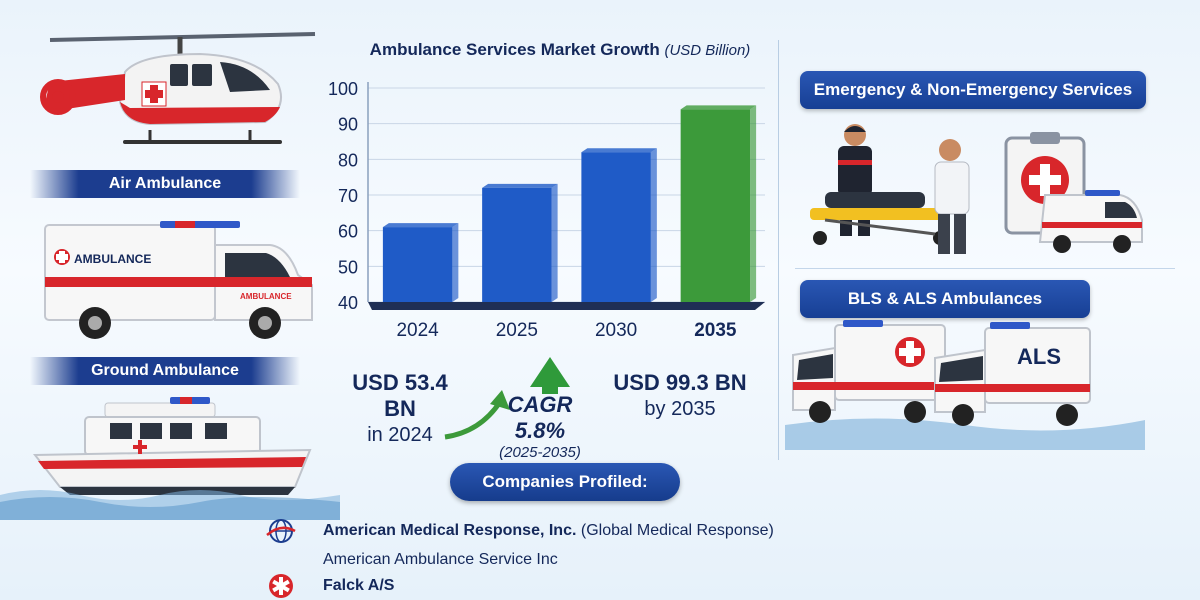 This screenshot has width=1200, height=600. I want to click on end-amount: USD 99.3 BN, so click(680, 382).